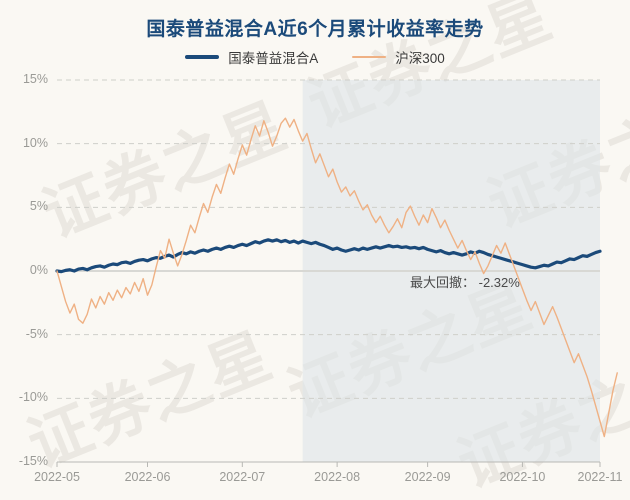 This screenshot has width=630, height=500. What do you see at coordinates (427, 477) in the screenshot?
I see `x-axis-tick-label: 2022-09` at bounding box center [427, 477].